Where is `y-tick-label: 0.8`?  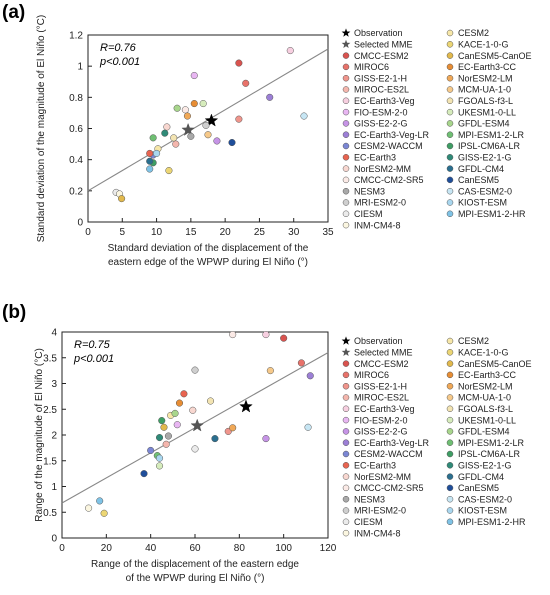
y-tick-label: 0.8 is located at coordinates (76, 98).